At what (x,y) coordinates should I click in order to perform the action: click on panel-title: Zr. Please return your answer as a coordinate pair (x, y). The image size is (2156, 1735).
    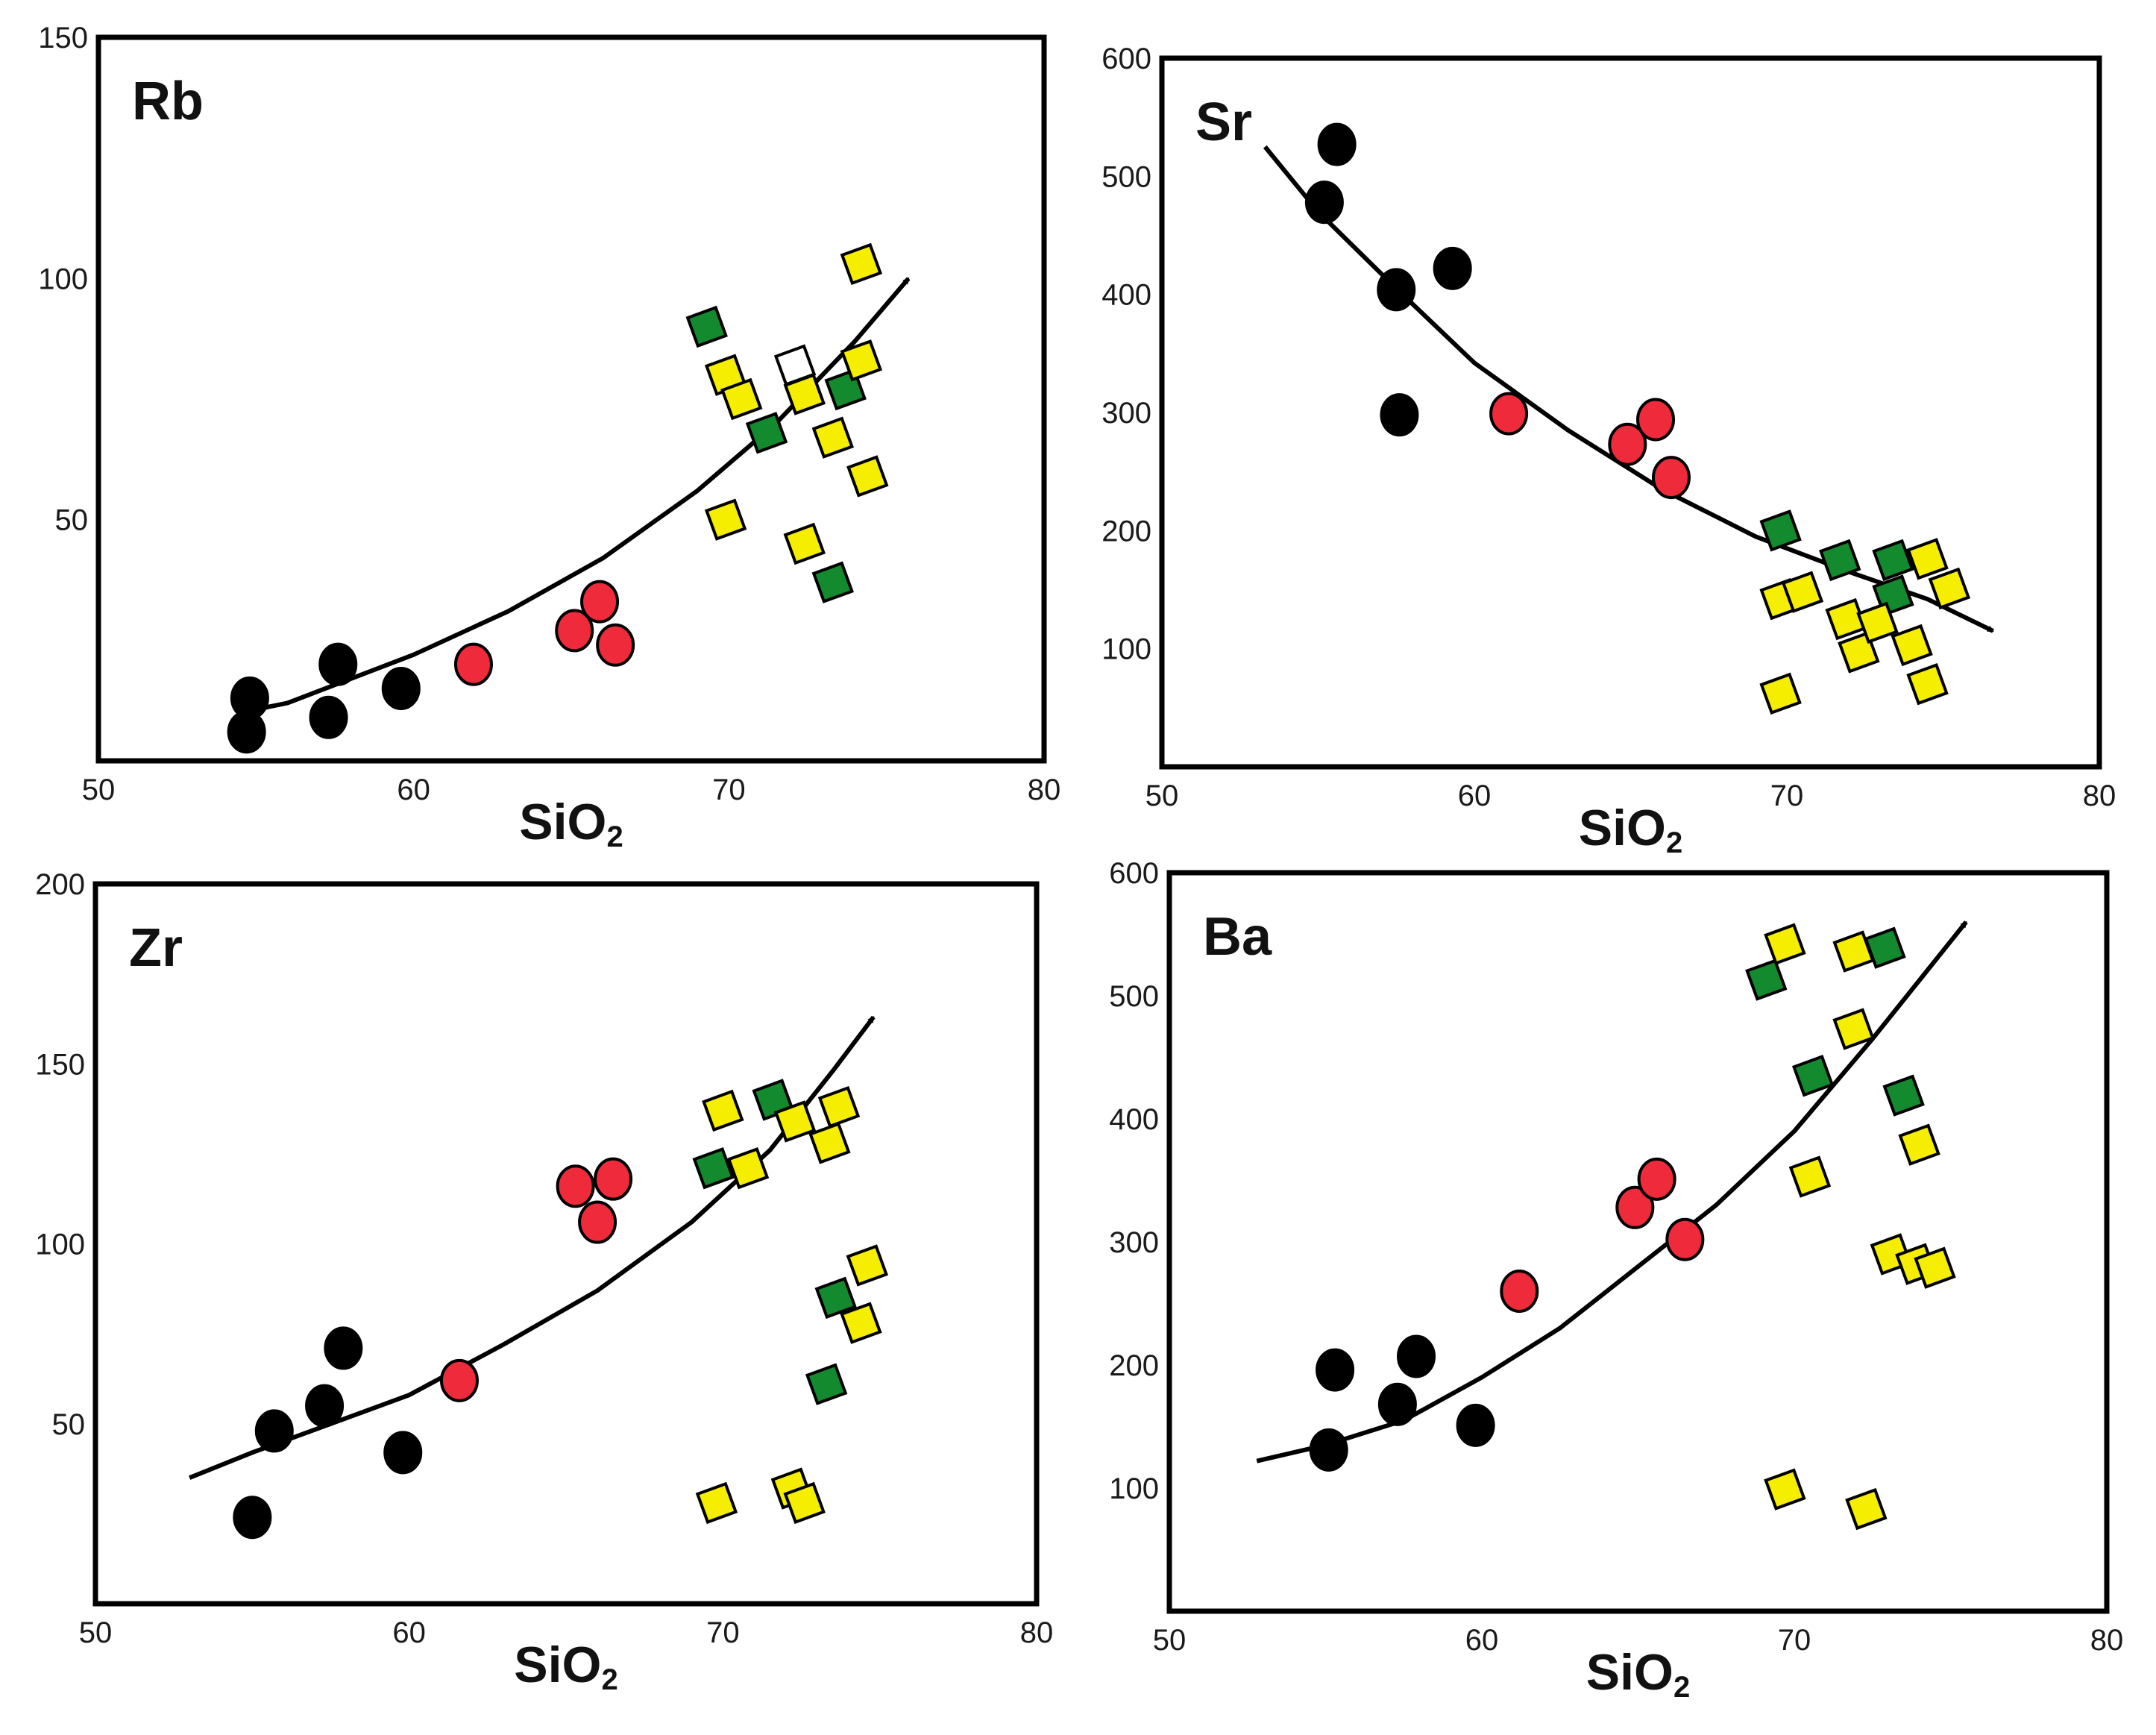
    Looking at the image, I should click on (156, 948).